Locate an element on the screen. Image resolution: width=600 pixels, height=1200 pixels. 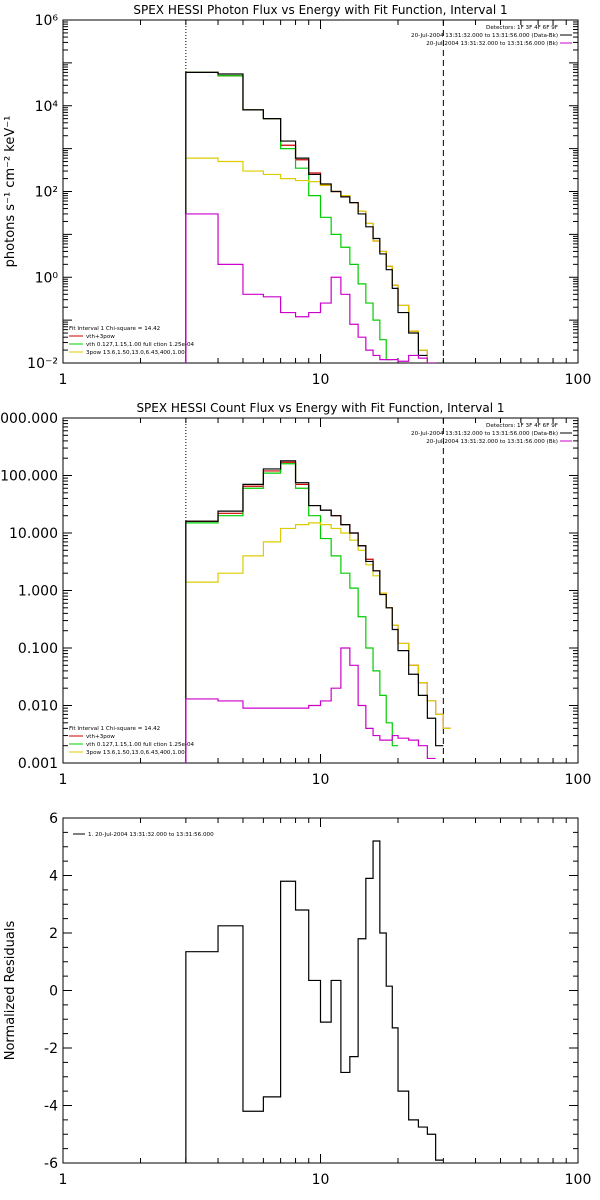
y-tick-label: 0.100 is located at coordinates (38, 649).